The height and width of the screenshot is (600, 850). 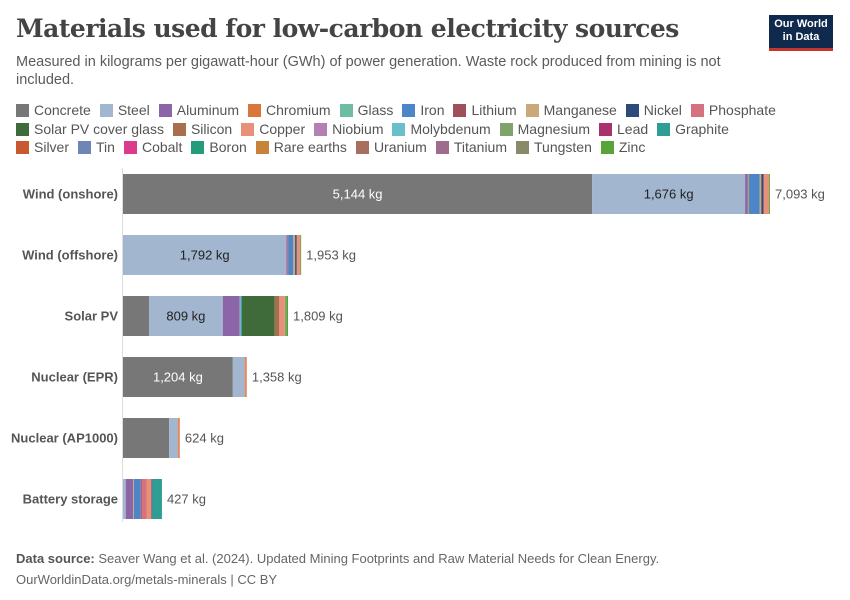 What do you see at coordinates (450, 128) in the screenshot?
I see `legend-label: Molybdenum` at bounding box center [450, 128].